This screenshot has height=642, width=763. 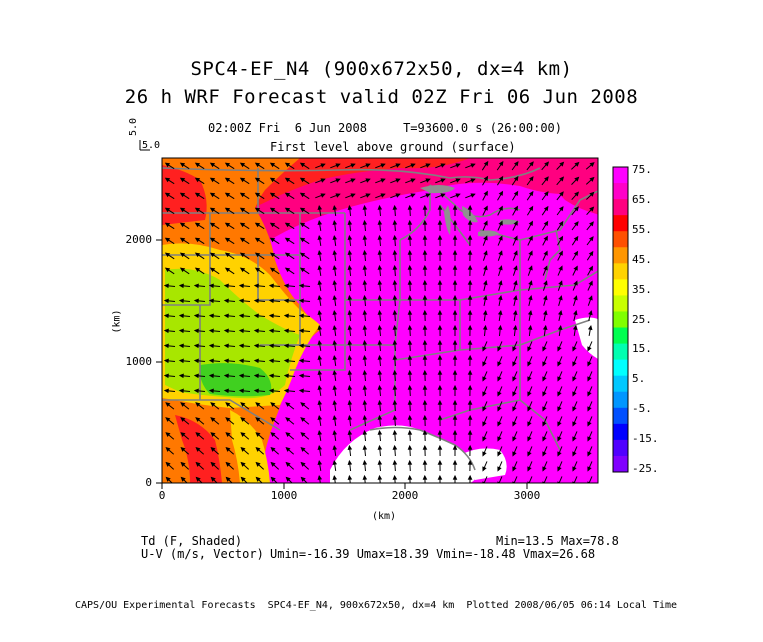 What do you see at coordinates (642, 319) in the screenshot?
I see `colorbar-label: 25.` at bounding box center [642, 319].